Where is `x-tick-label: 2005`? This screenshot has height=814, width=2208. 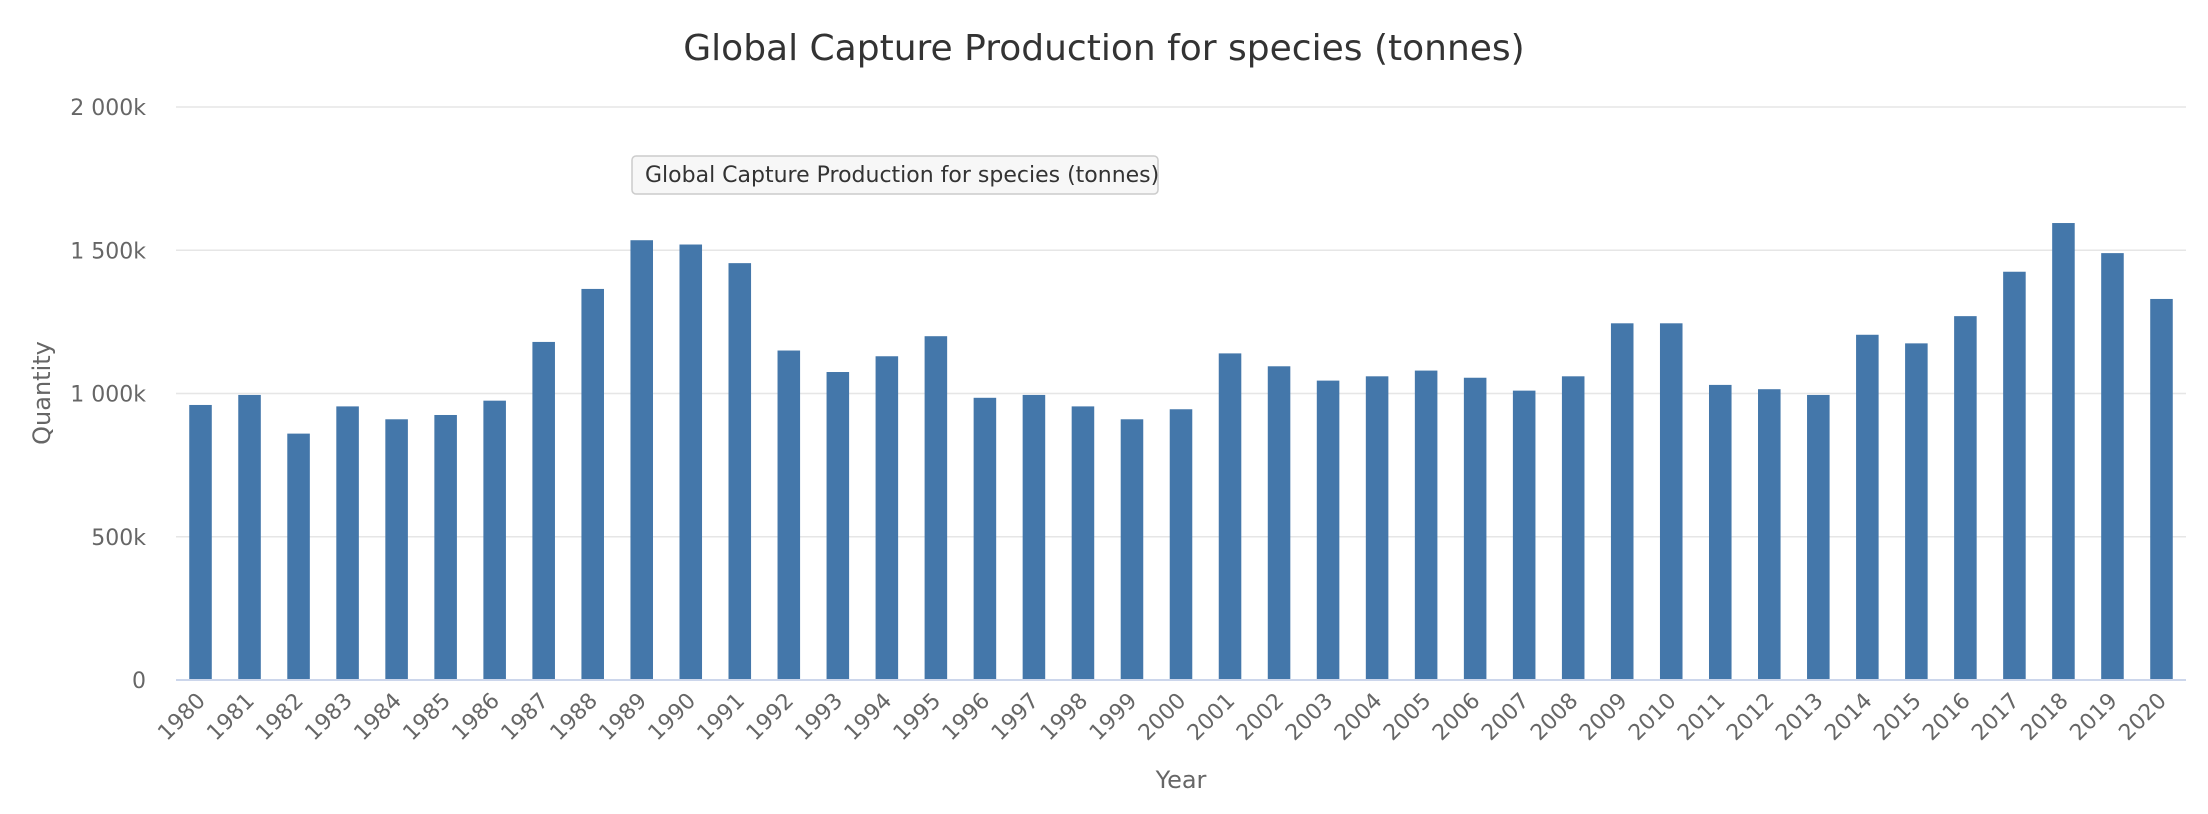
x-tick-label: 2005 is located at coordinates (1407, 717).